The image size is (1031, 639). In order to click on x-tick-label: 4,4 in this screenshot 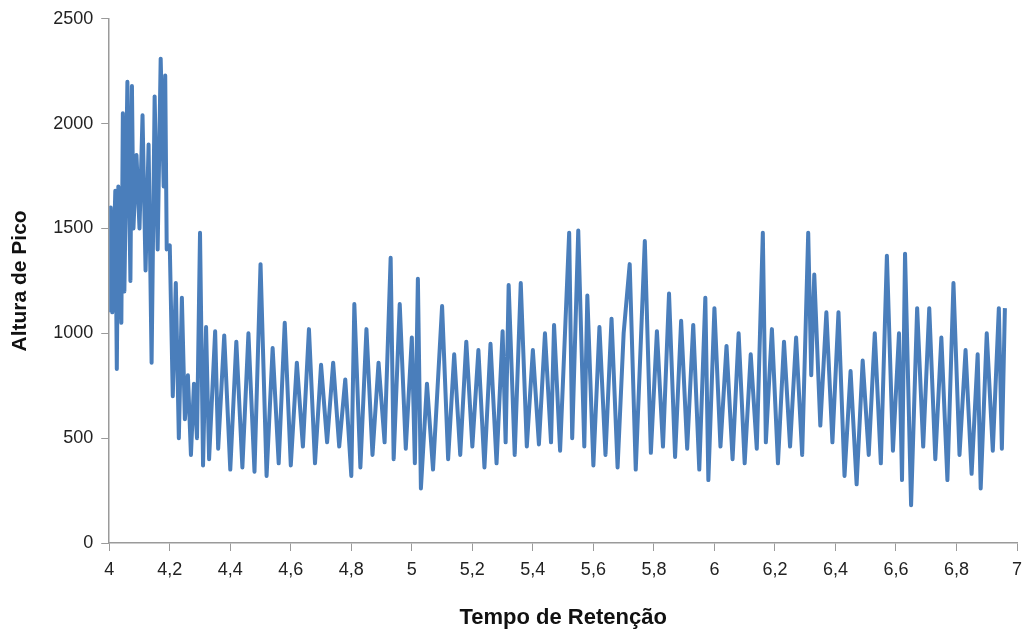, I will do `click(230, 568)`.